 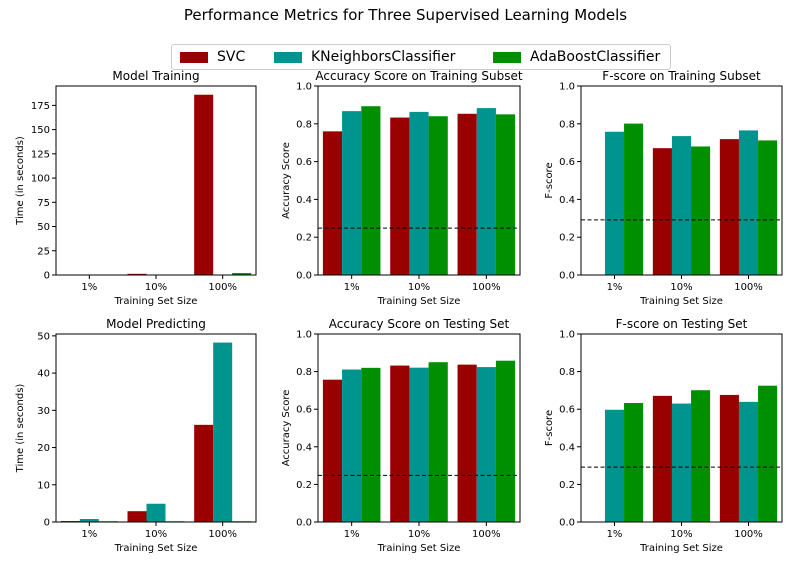 I want to click on chart-title: Accuracy Score on Testing Set, so click(x=419, y=324).